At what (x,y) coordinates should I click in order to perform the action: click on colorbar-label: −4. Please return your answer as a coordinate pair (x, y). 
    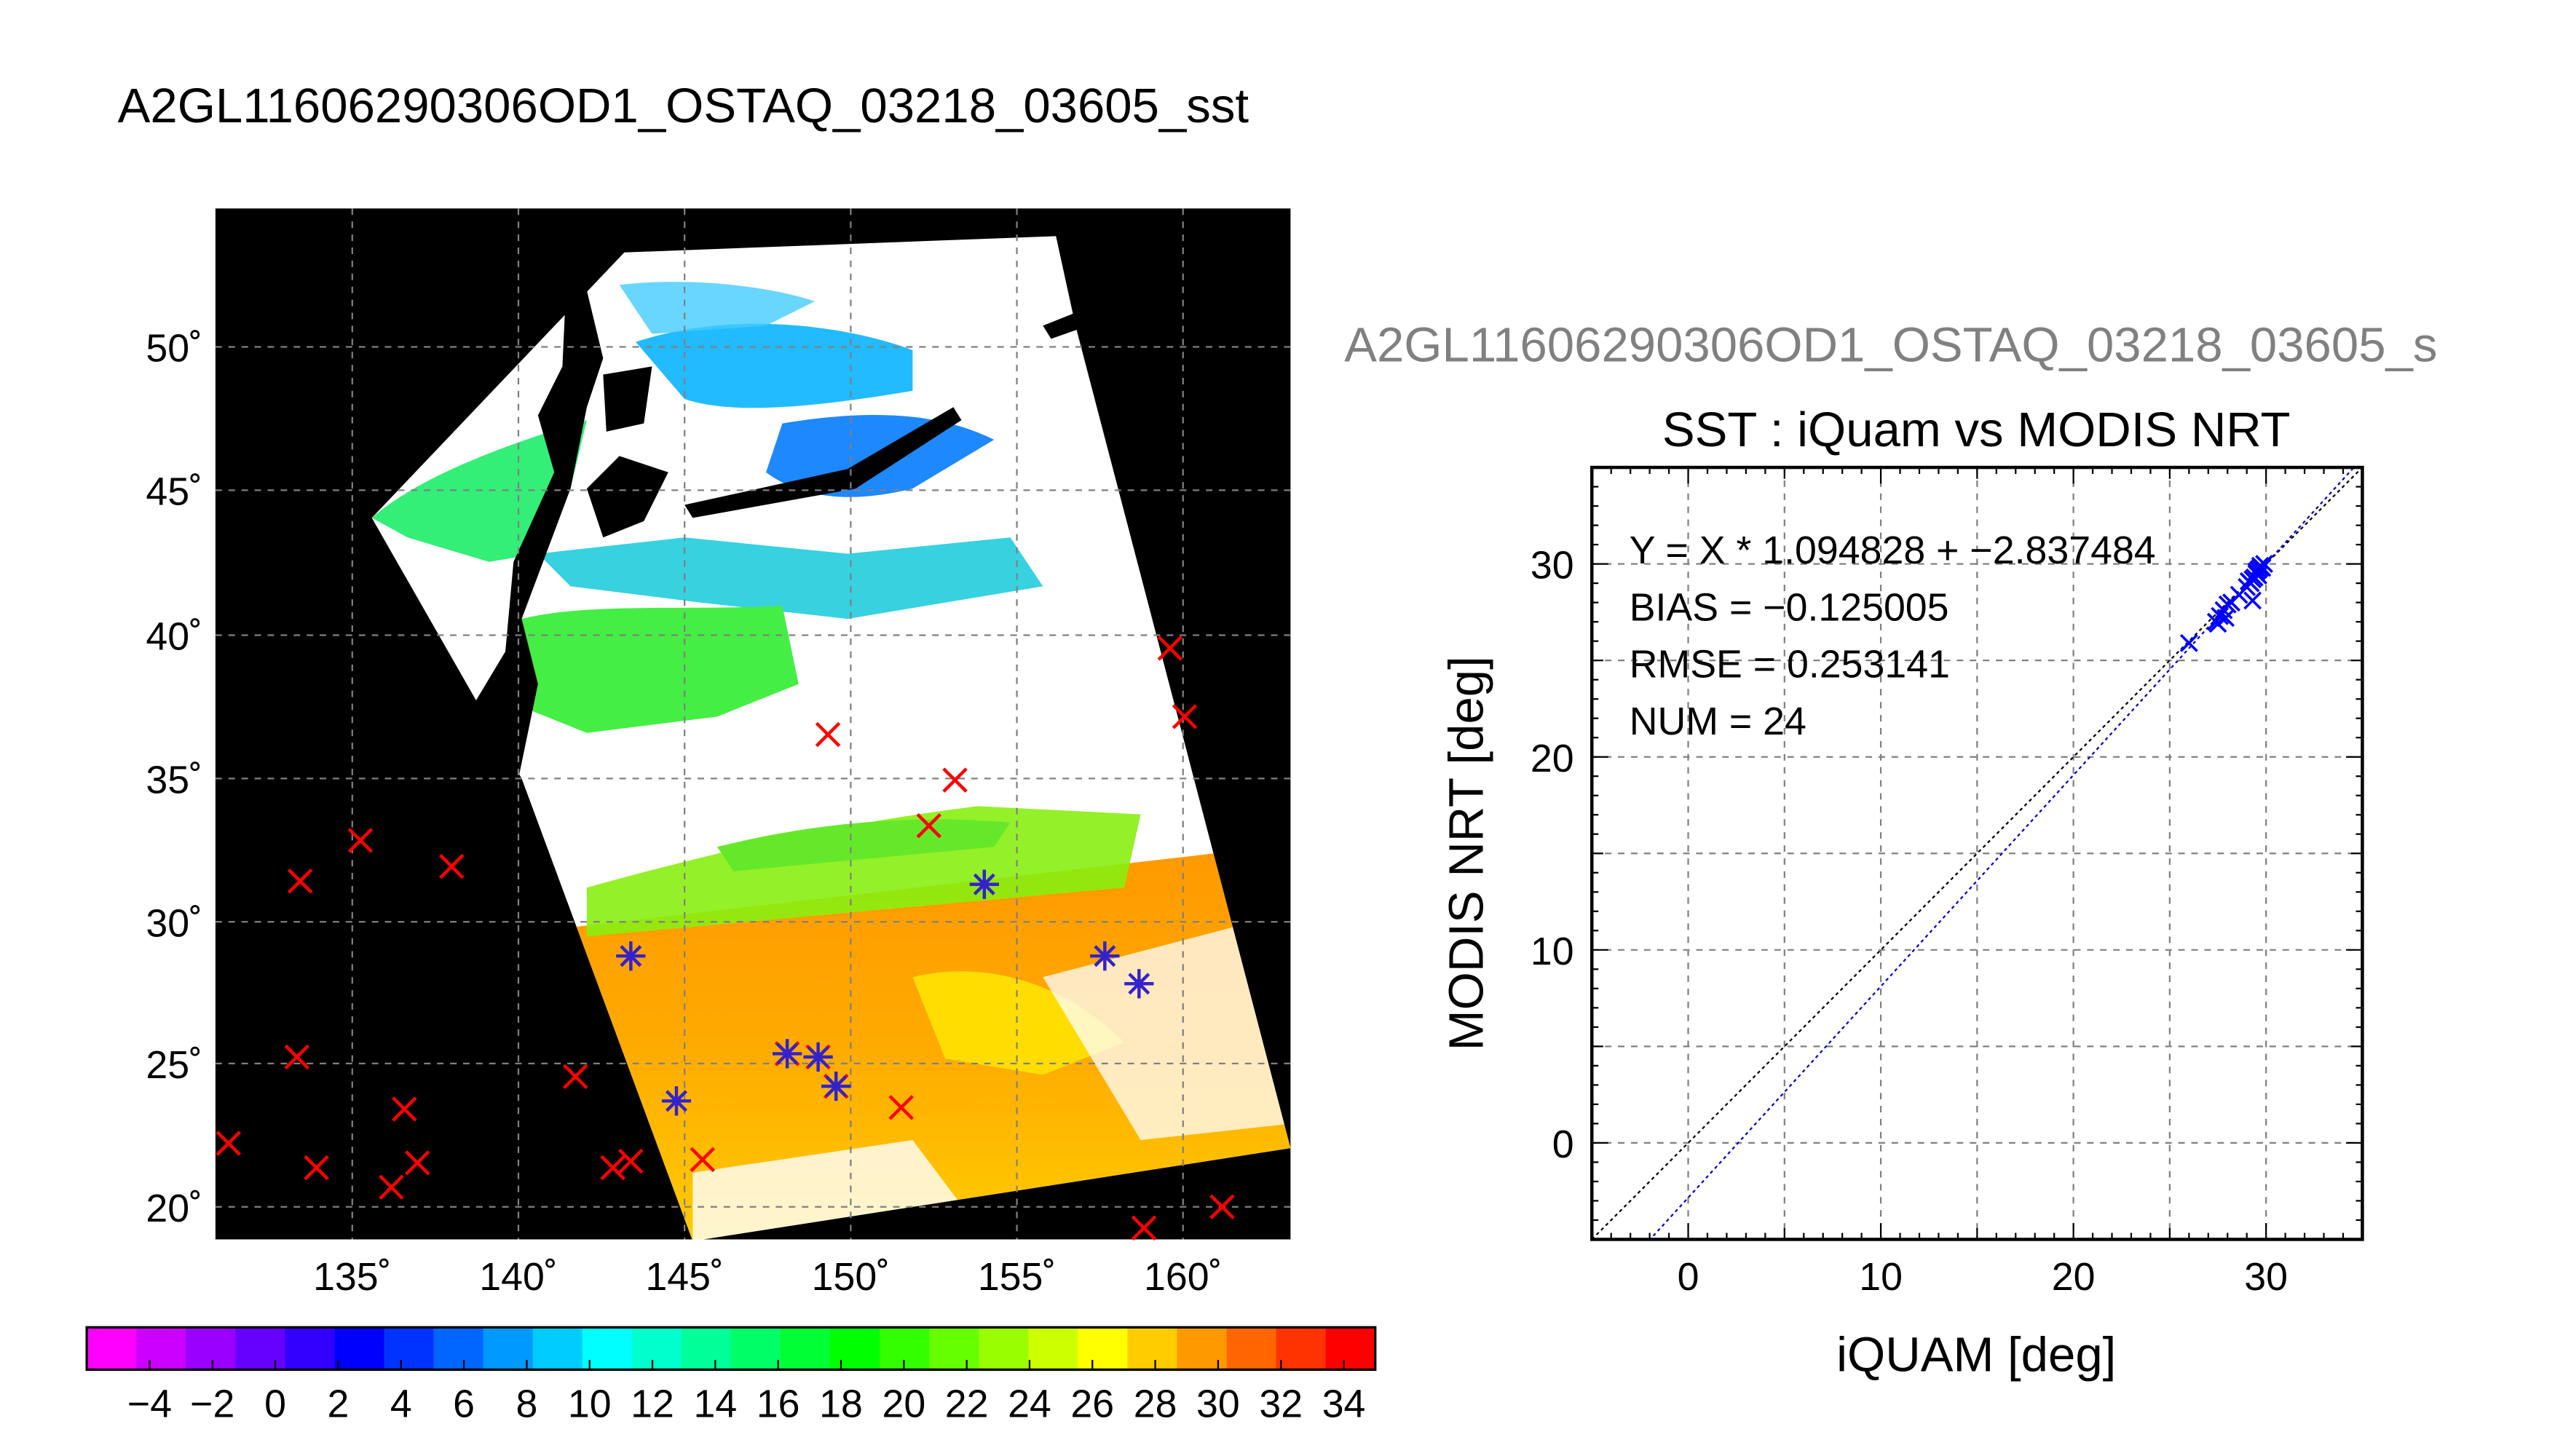
    Looking at the image, I should click on (149, 1403).